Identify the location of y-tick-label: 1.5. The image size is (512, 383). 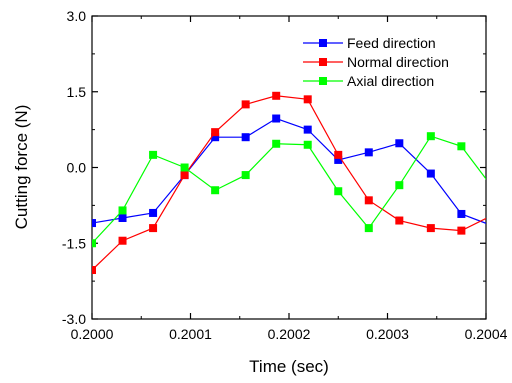
(77, 92).